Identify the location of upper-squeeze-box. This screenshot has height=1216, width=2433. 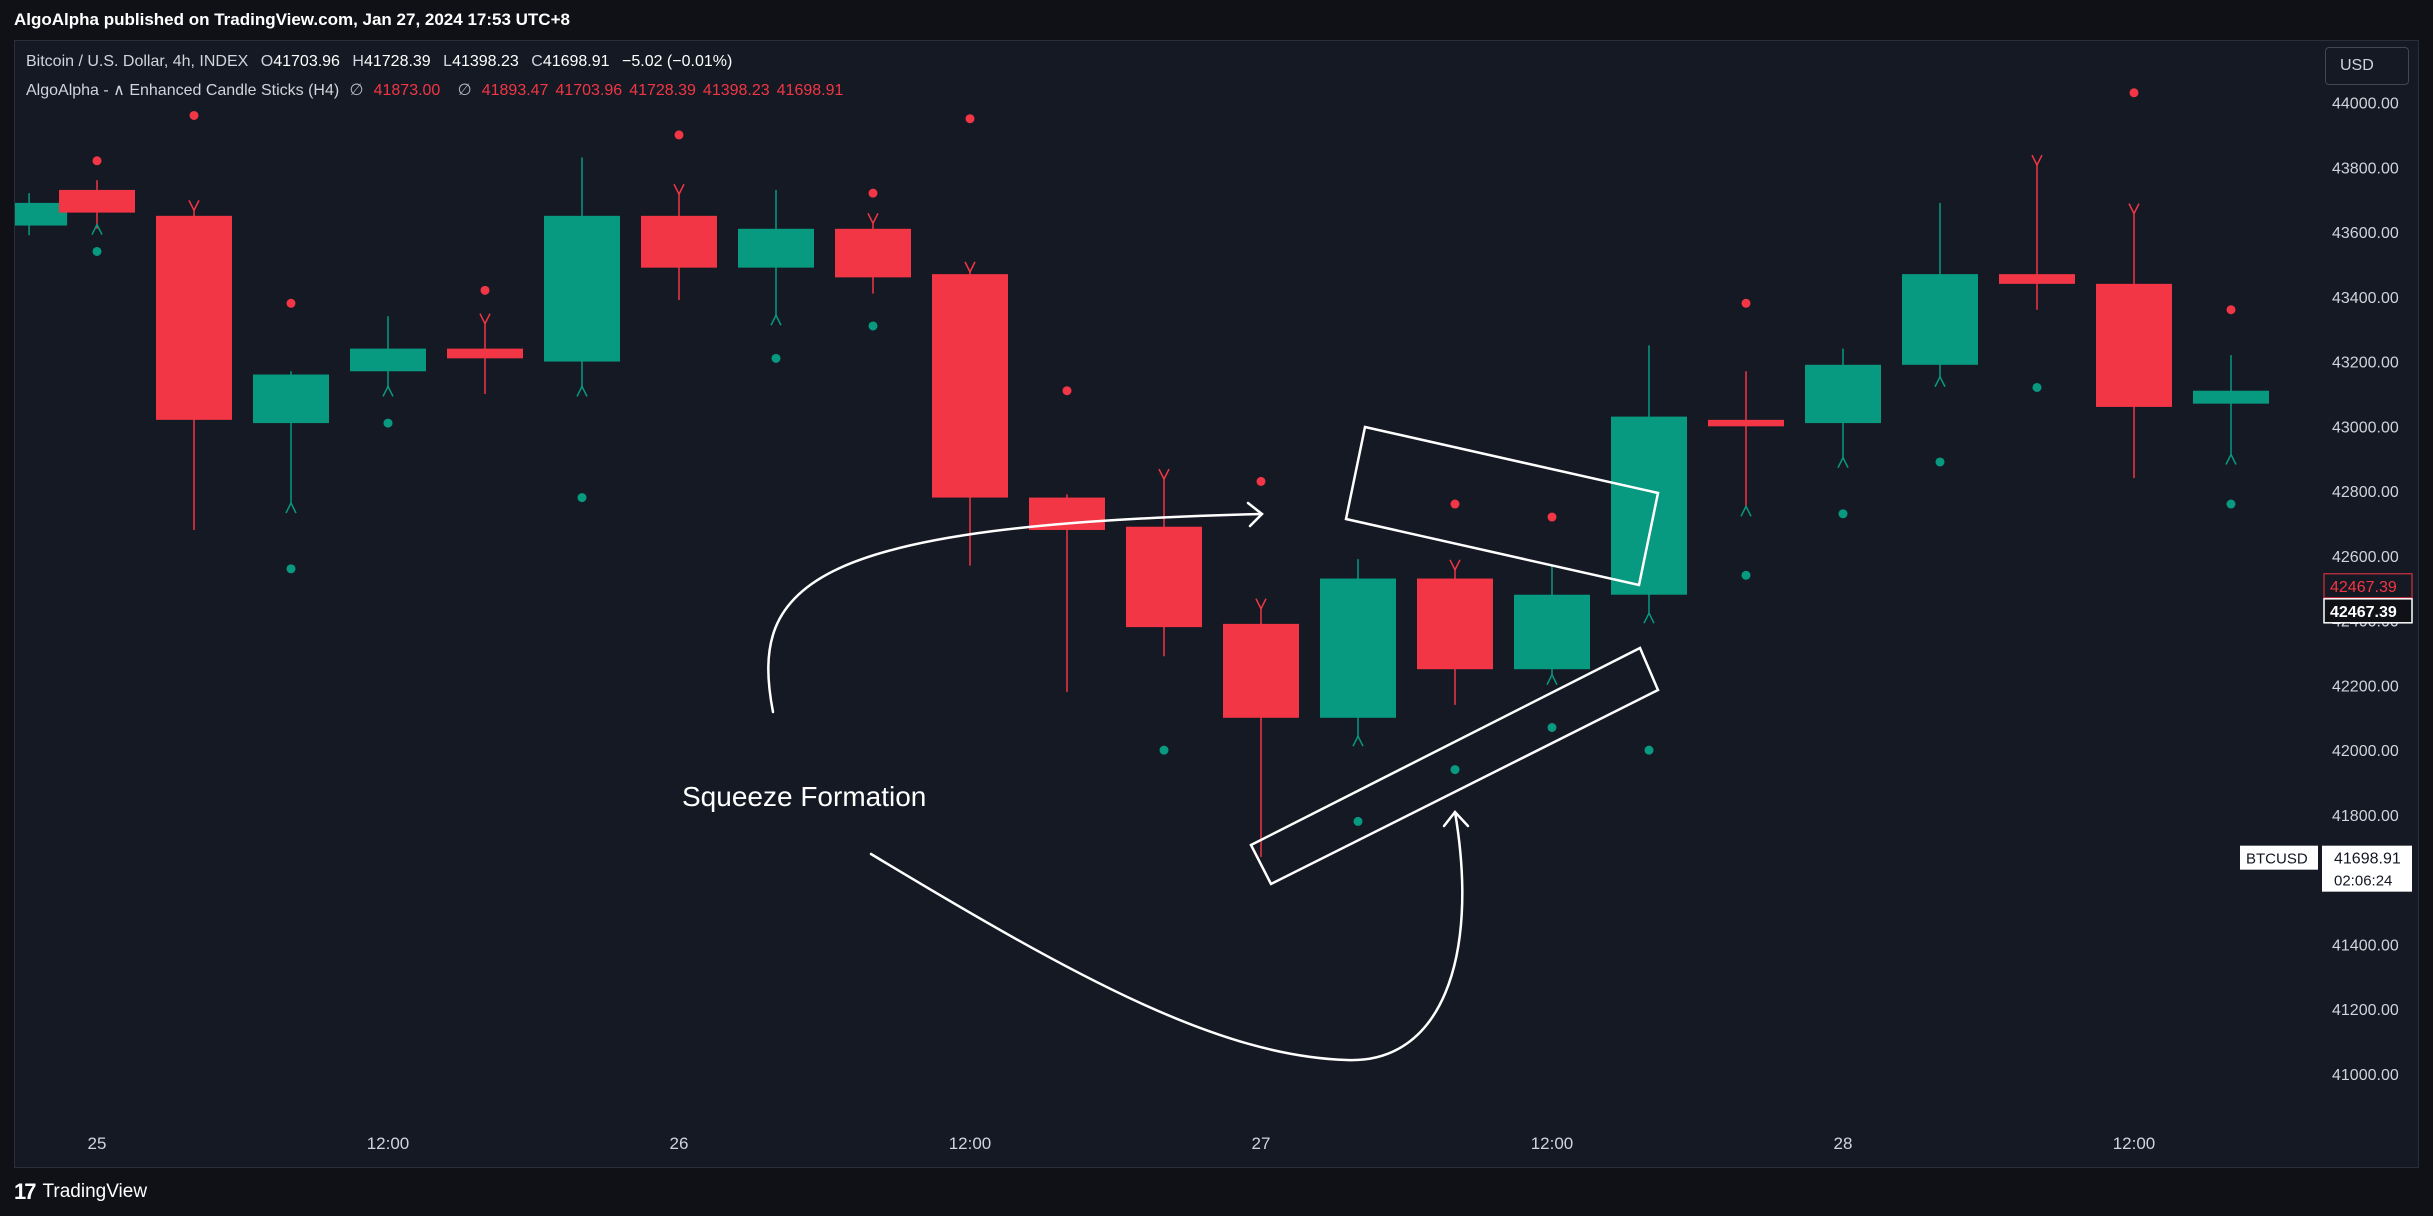
(1502, 506).